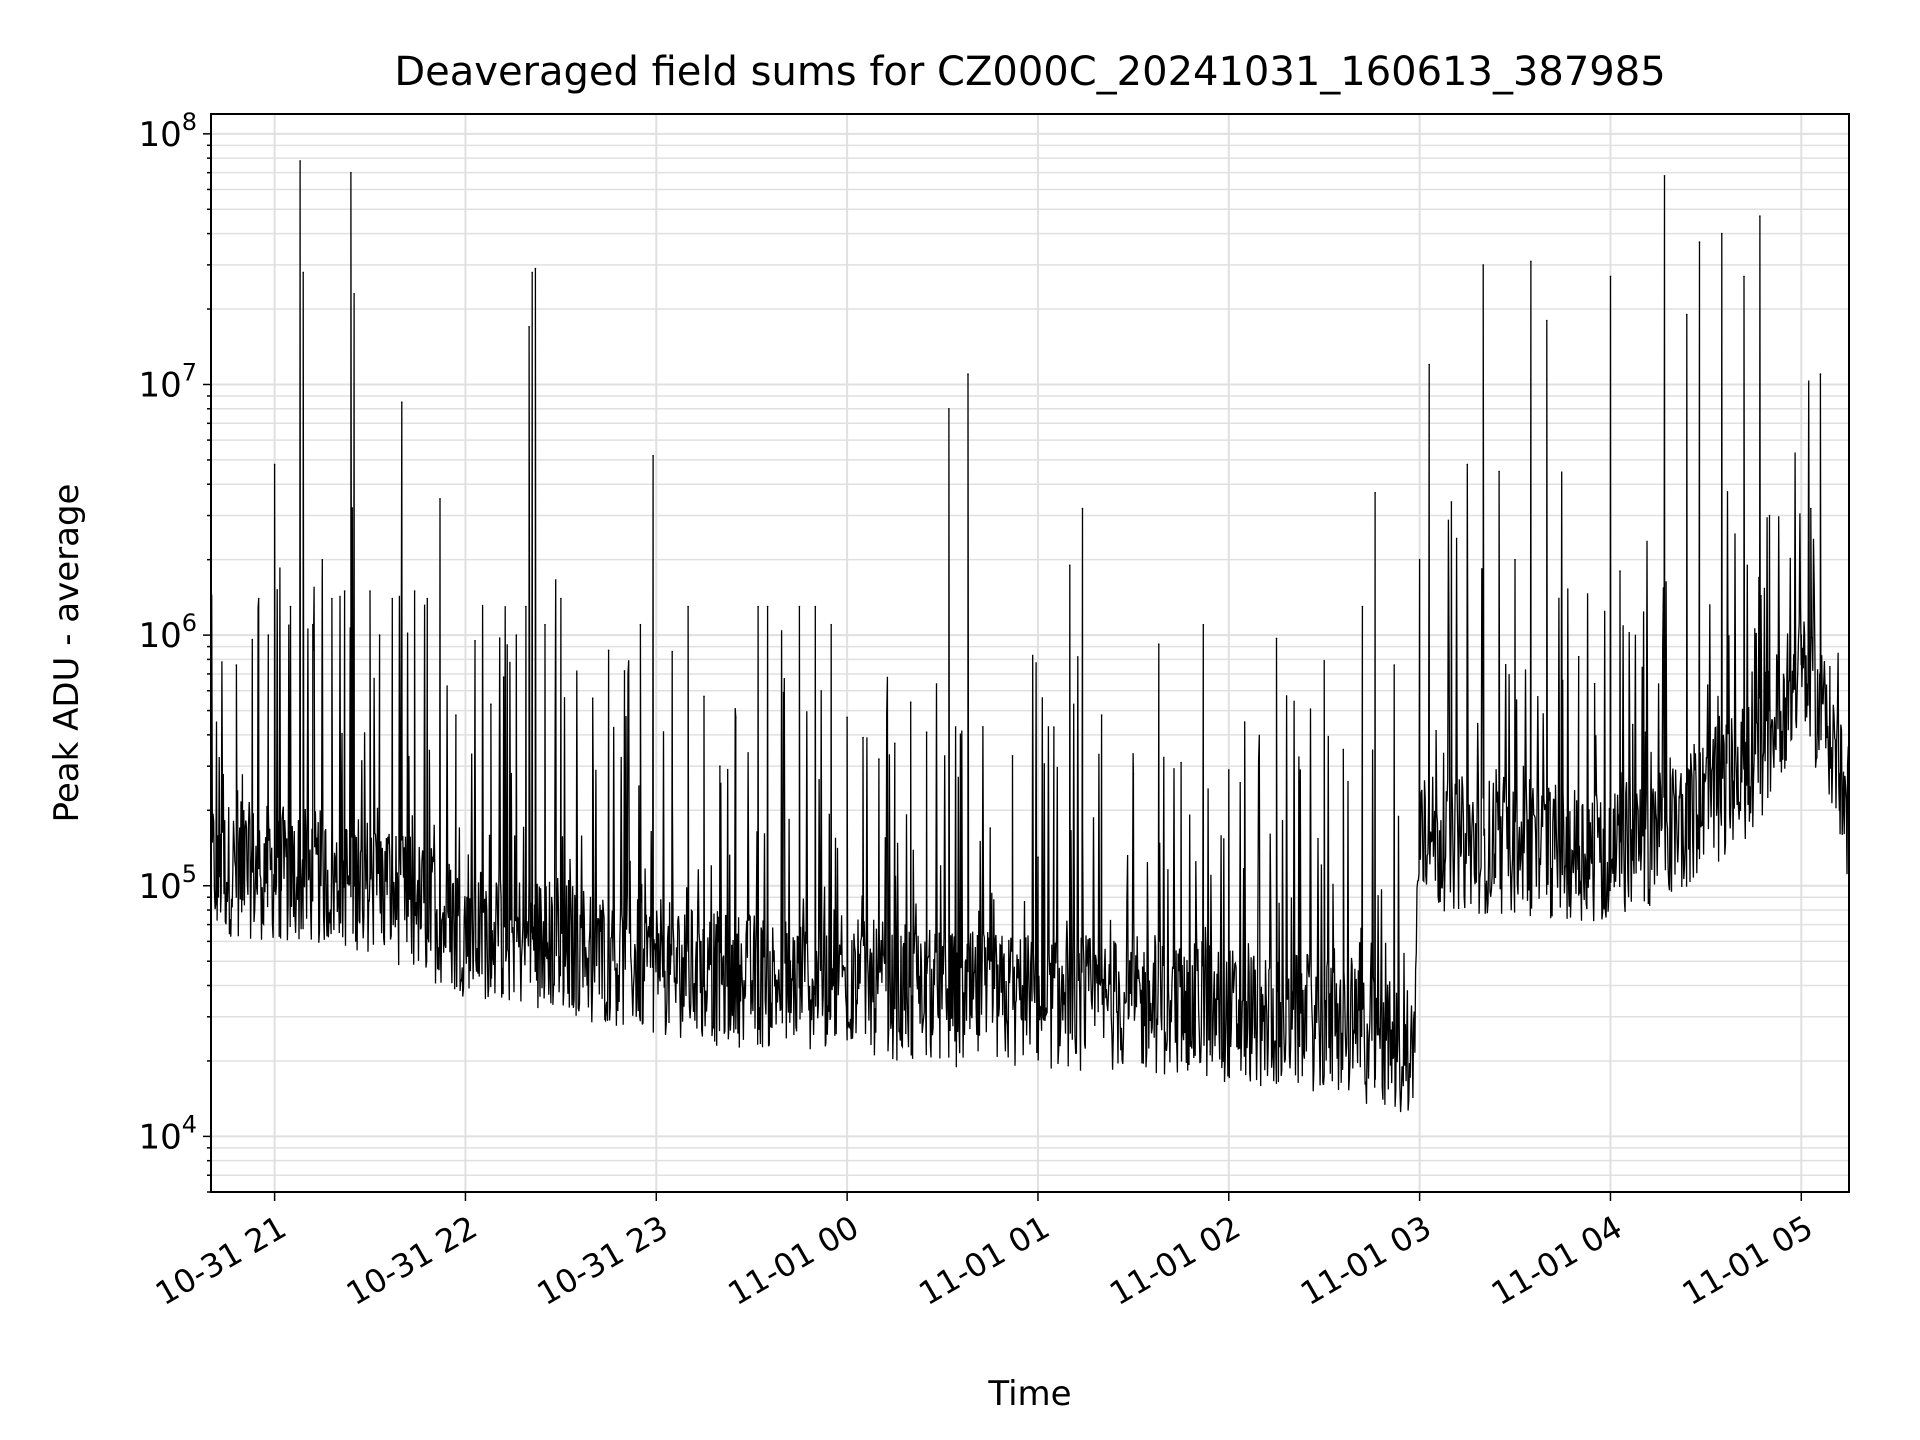 The height and width of the screenshot is (1440, 1920). I want to click on y-tick-label: 10⁷, so click(167, 381).